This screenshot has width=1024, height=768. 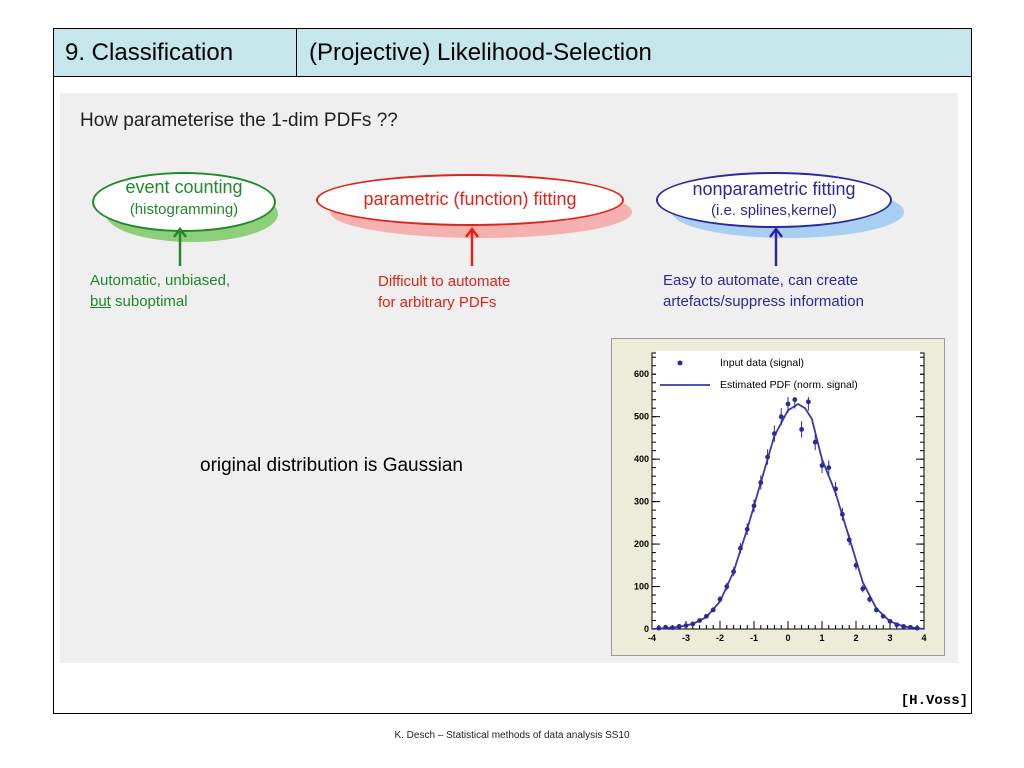 I want to click on legend-label: Estimated PDF (norm. signal), so click(x=789, y=385).